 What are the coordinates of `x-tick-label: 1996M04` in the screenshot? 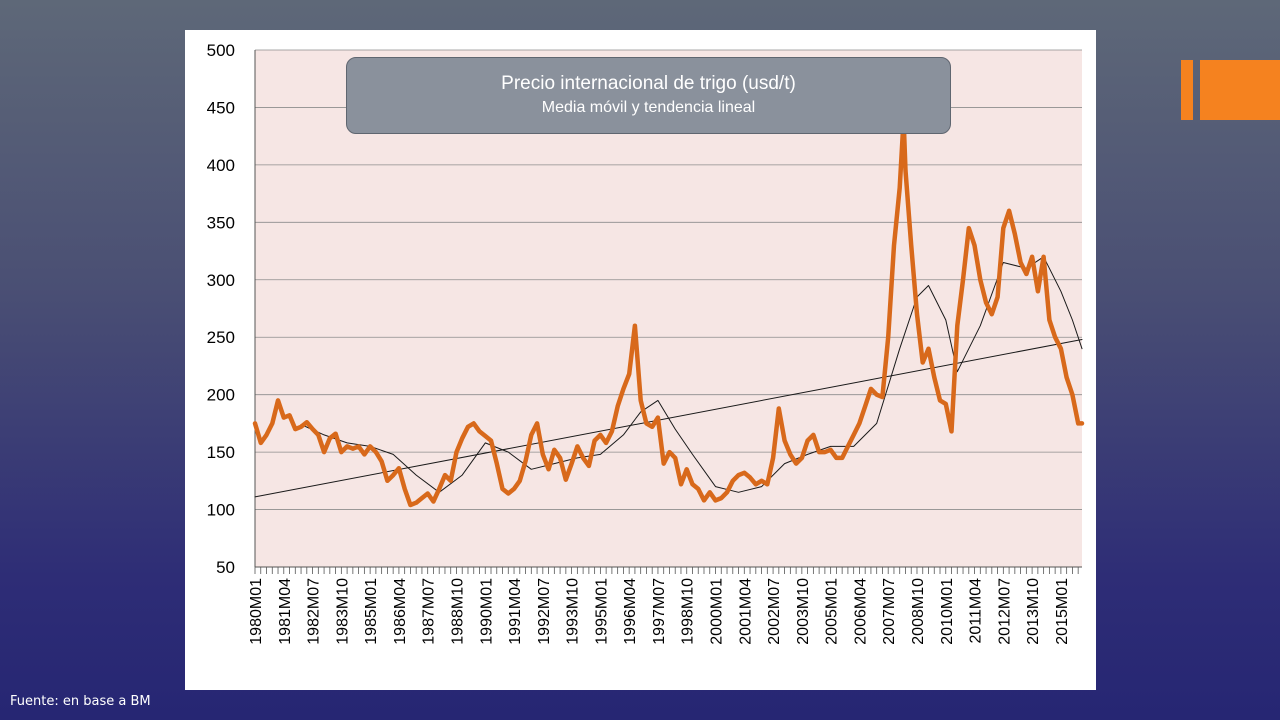 It's located at (630, 611).